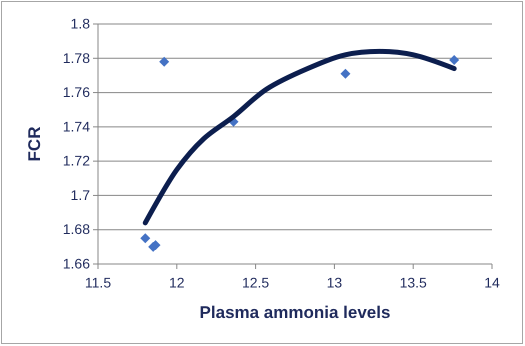 This screenshot has width=525, height=346. I want to click on y-tick-label: 1.66, so click(76, 263).